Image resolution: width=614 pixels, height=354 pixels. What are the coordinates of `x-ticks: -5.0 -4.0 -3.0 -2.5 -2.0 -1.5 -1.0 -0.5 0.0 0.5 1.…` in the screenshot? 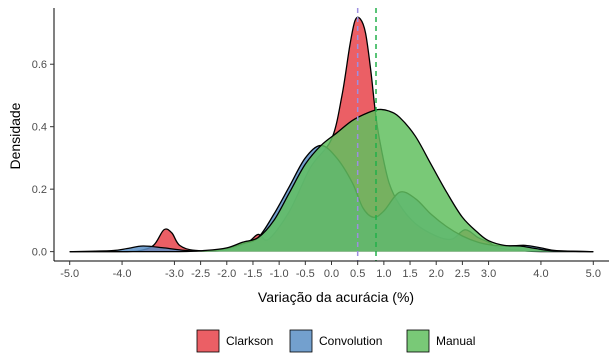 It's located at (330, 270).